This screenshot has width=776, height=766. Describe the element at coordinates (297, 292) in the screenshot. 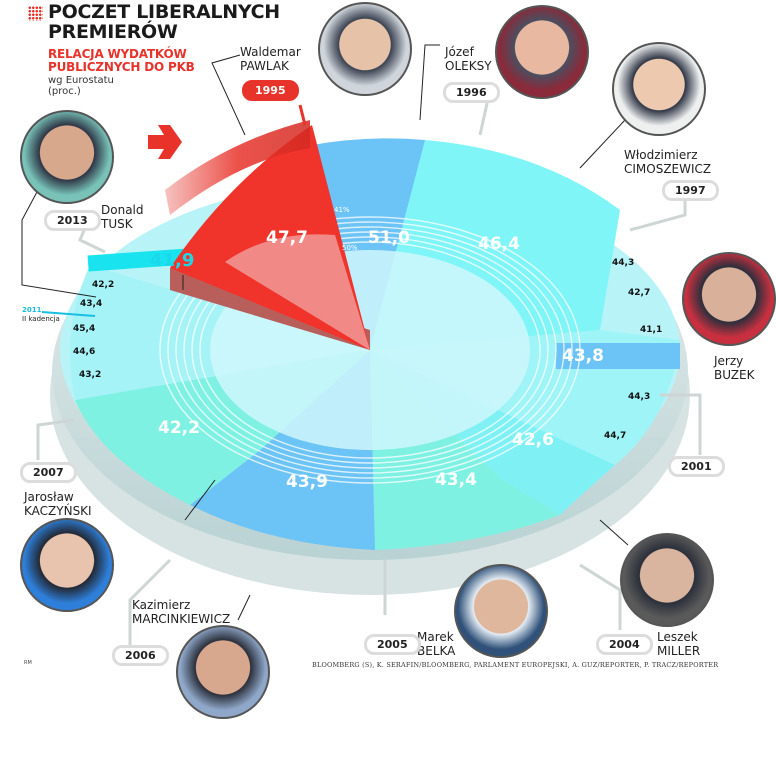

I see `red-wedge-inner` at that location.